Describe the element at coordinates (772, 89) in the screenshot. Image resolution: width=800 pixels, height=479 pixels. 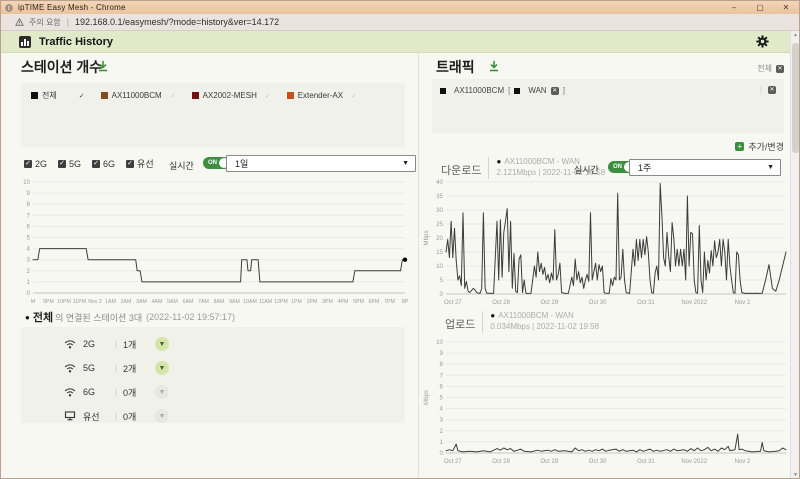
I see `remove-series-icon: ✕` at that location.